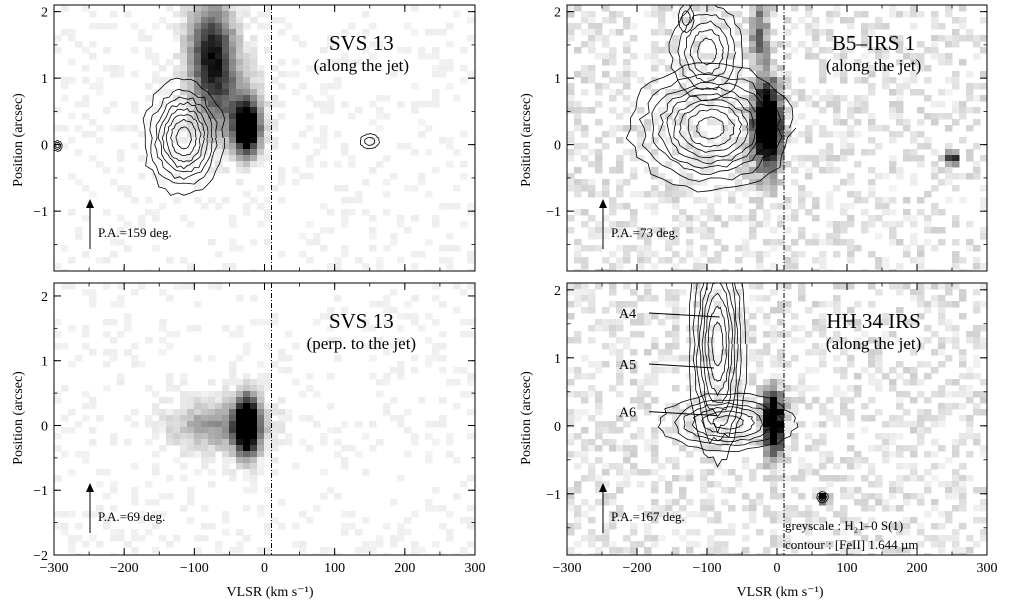 The width and height of the screenshot is (1010, 605). What do you see at coordinates (644, 232) in the screenshot?
I see `pa-label: P.A.=73 deg.` at bounding box center [644, 232].